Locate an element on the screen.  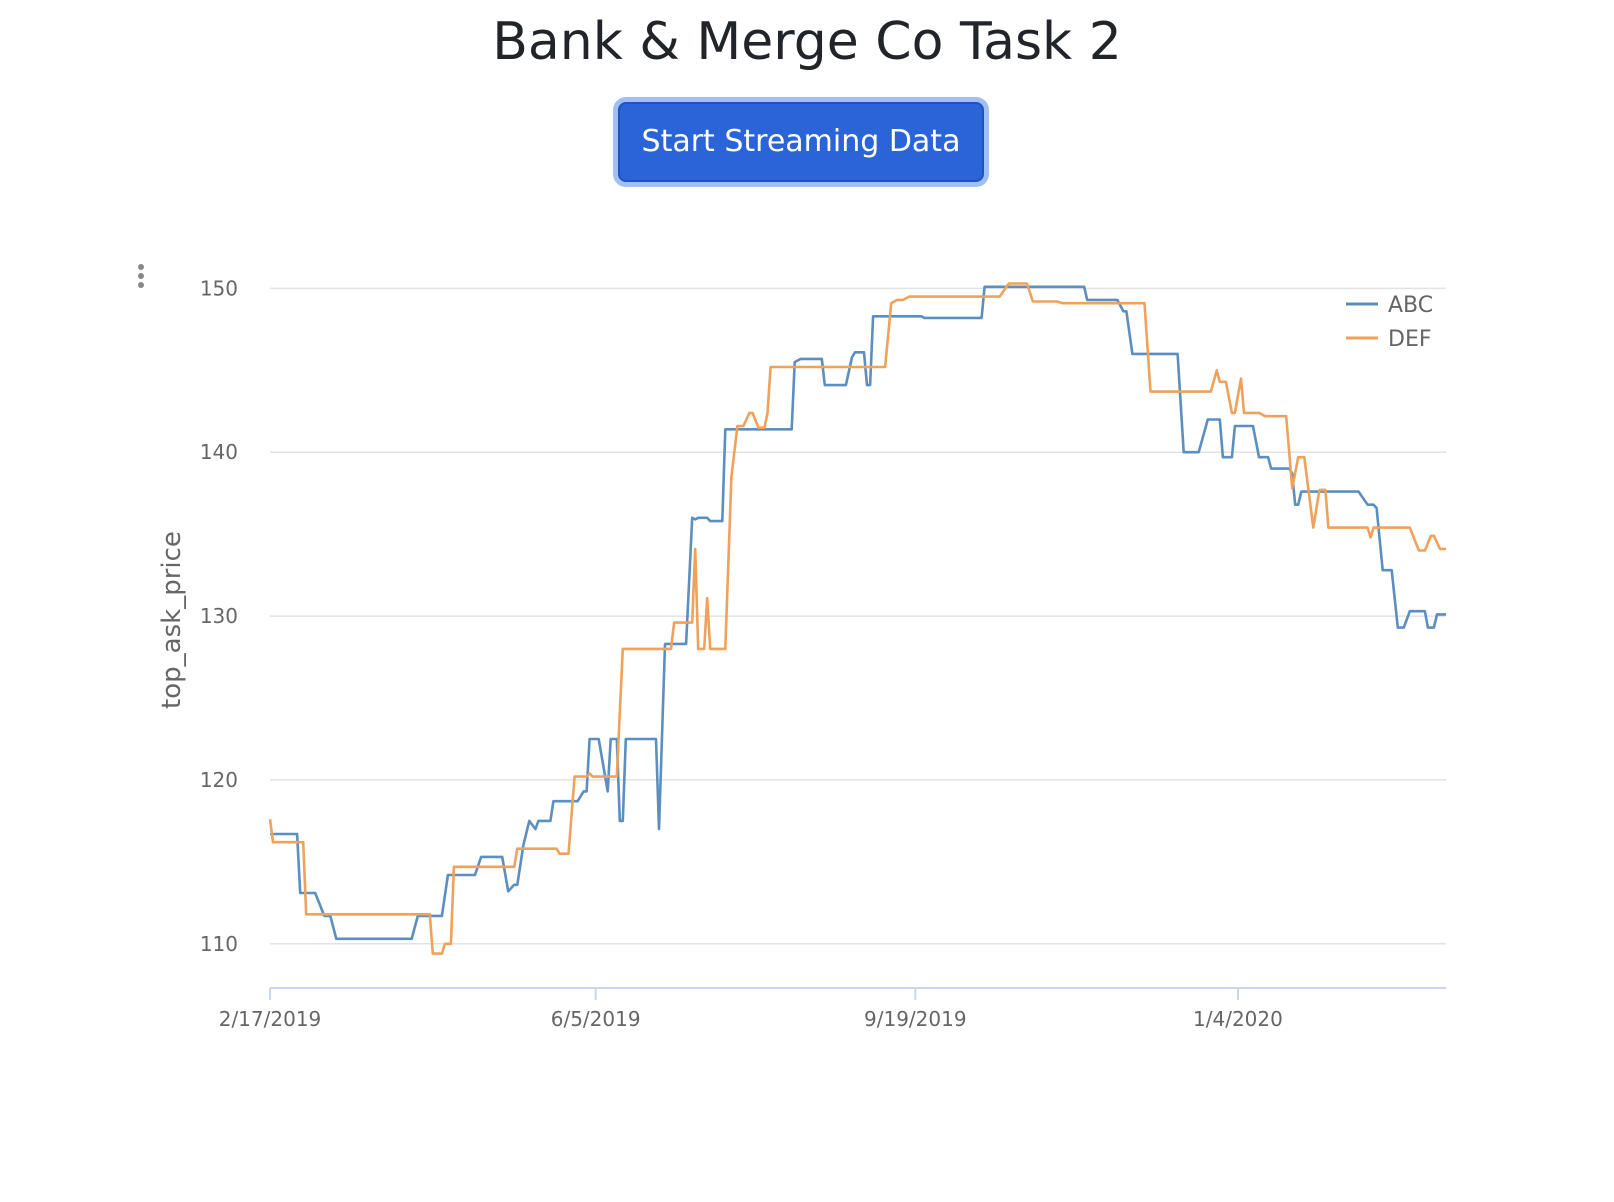
y-tick-label: 140 is located at coordinates (219, 452).